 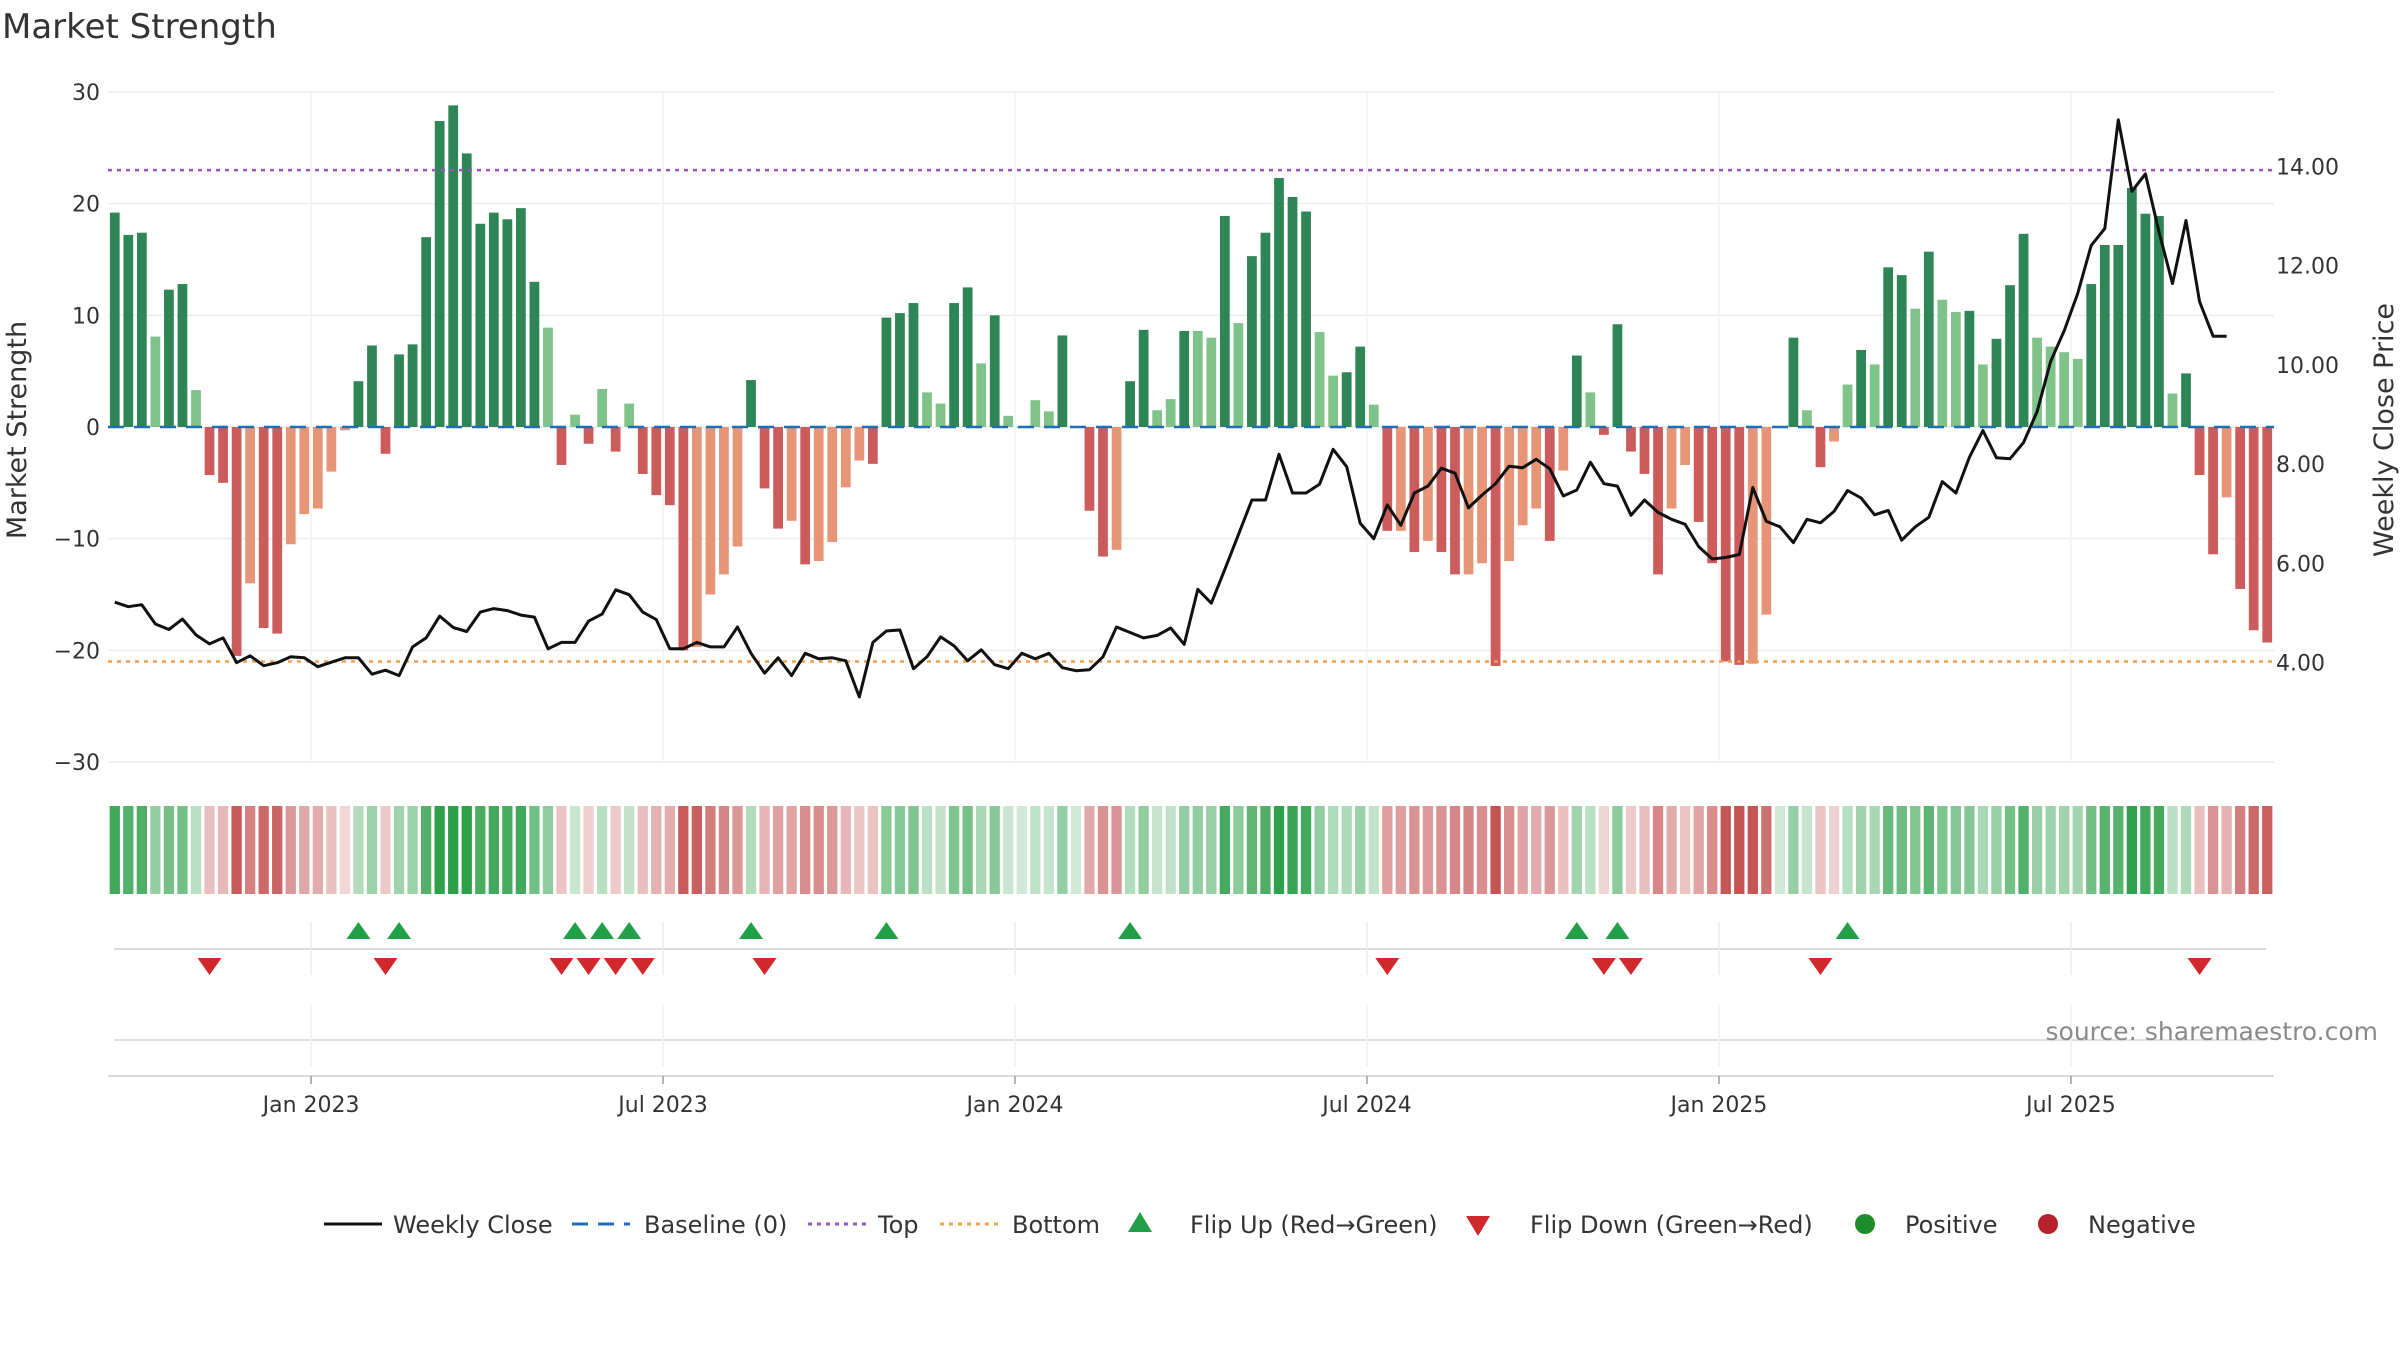 What do you see at coordinates (86, 205) in the screenshot?
I see `y-left-tick-label: 20` at bounding box center [86, 205].